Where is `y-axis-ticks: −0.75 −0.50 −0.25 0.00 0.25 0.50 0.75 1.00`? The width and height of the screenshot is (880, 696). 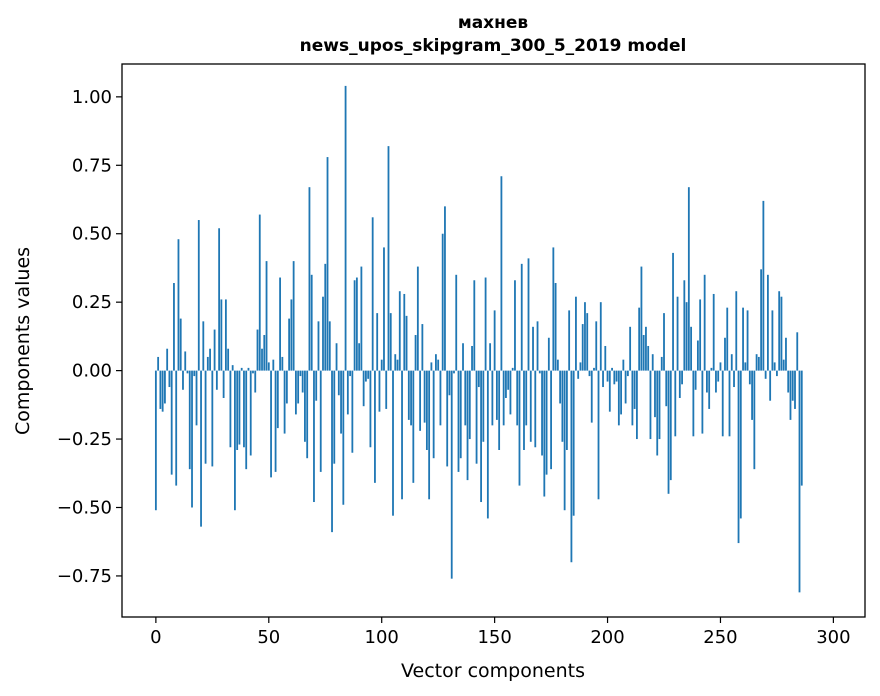
y-axis-ticks: −0.75 −0.50 −0.25 0.00 0.25 0.50 0.75 1.00 is located at coordinates (89, 337).